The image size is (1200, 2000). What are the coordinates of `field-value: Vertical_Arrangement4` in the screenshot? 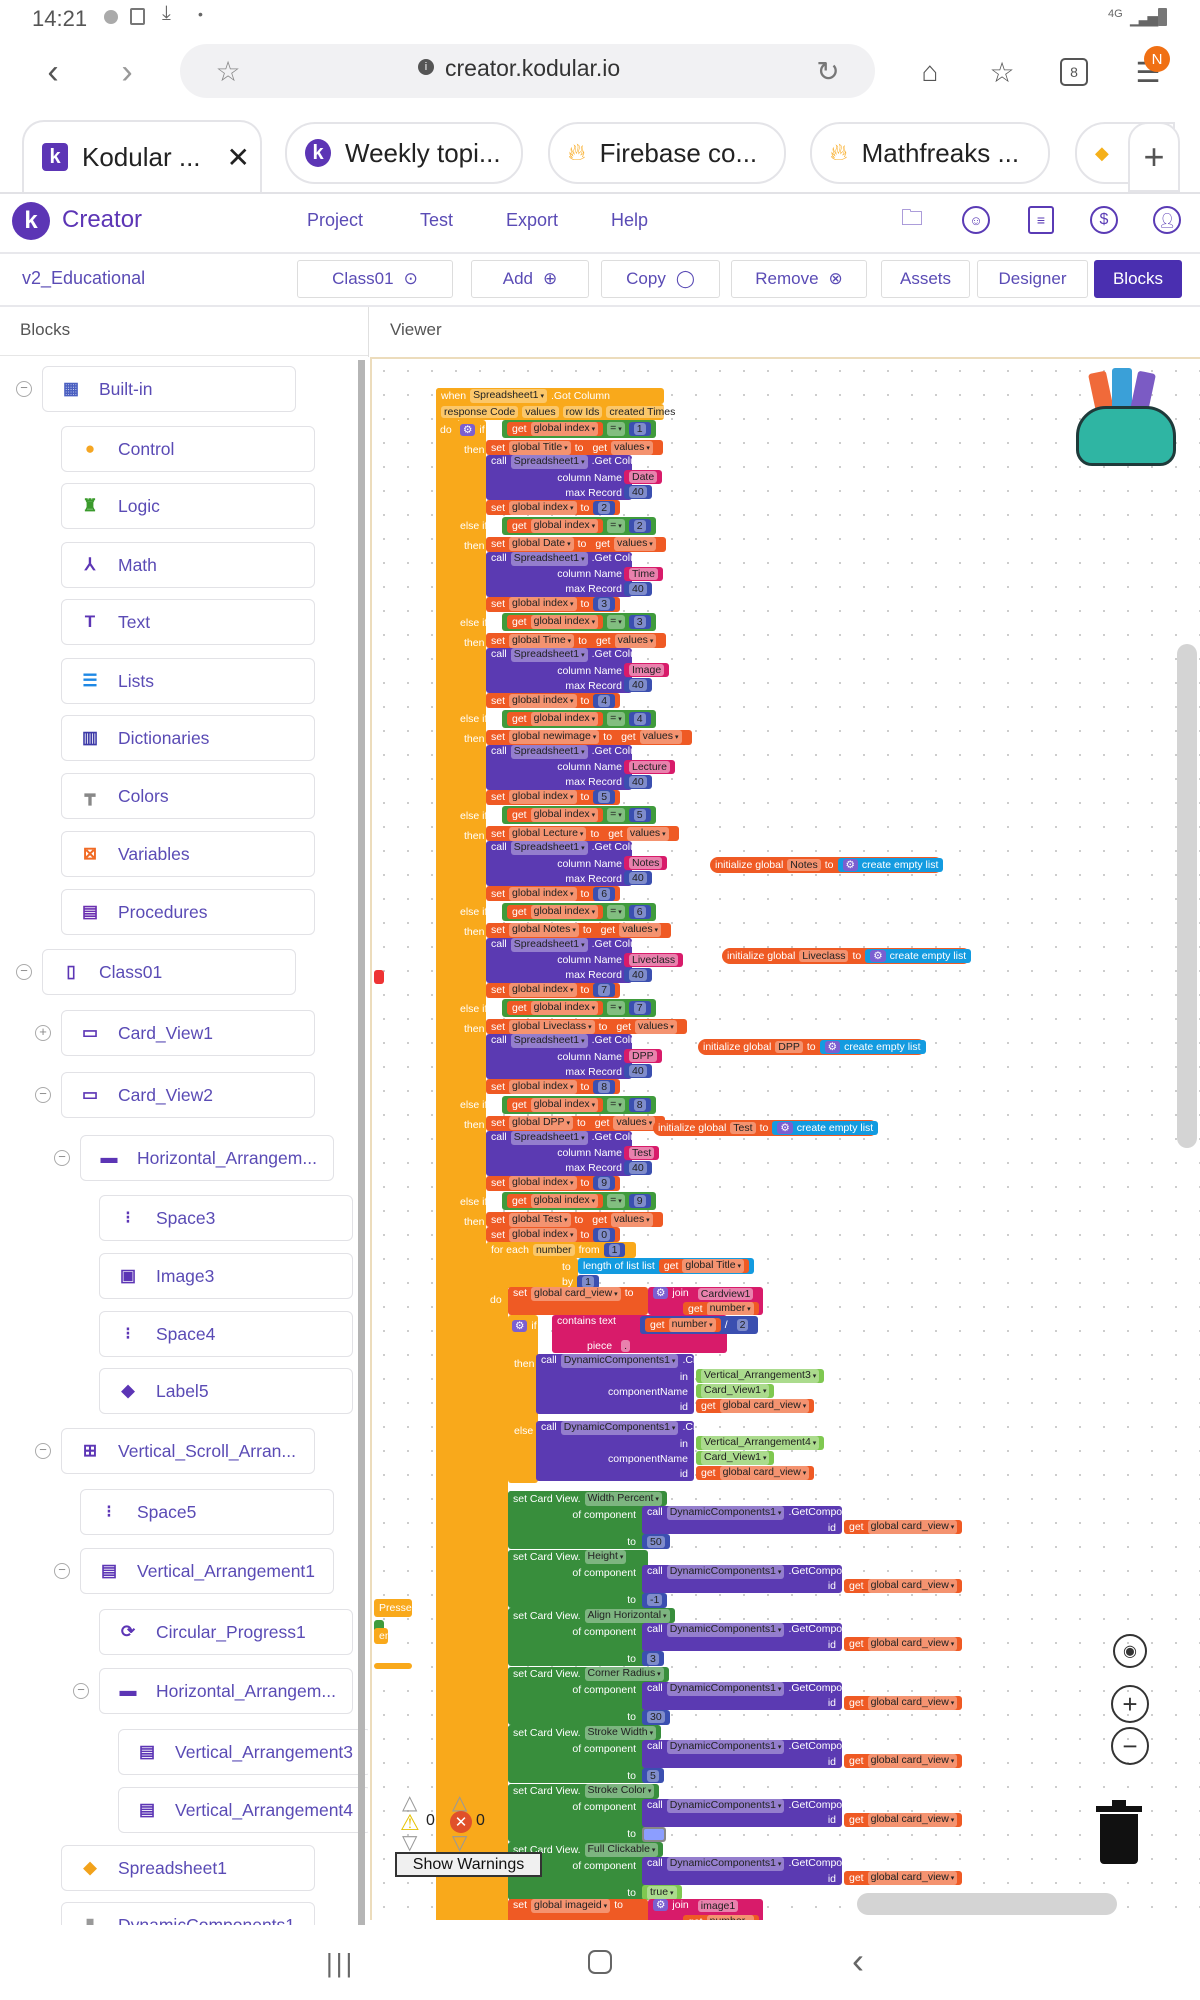 It's located at (760, 1443).